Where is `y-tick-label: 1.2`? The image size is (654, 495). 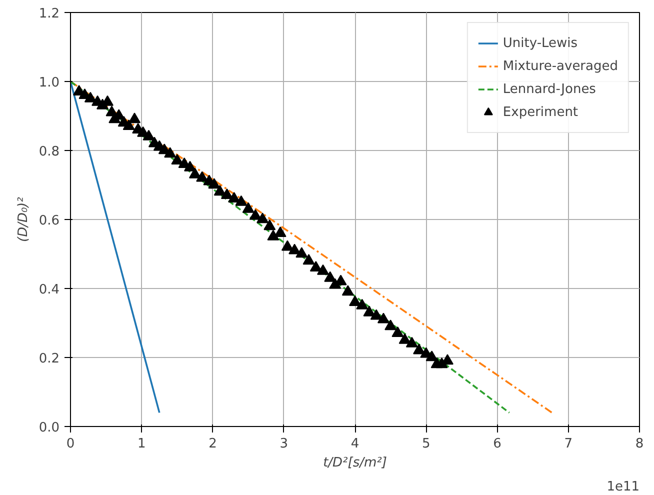 y-tick-label: 1.2 is located at coordinates (49, 14).